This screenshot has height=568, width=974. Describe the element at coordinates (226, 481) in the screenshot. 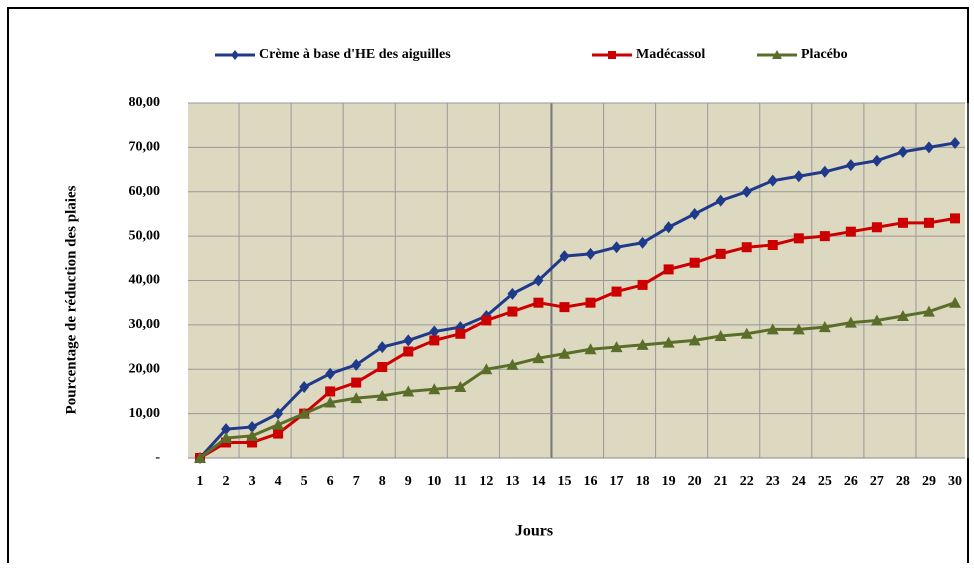

I see `x-tick-label: 2` at that location.